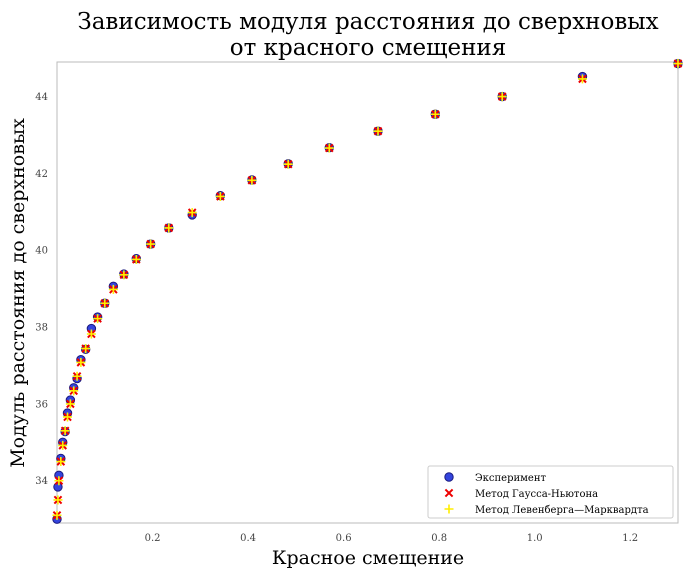  Describe the element at coordinates (153, 538) in the screenshot. I see `x-tick-label: 0.2` at that location.